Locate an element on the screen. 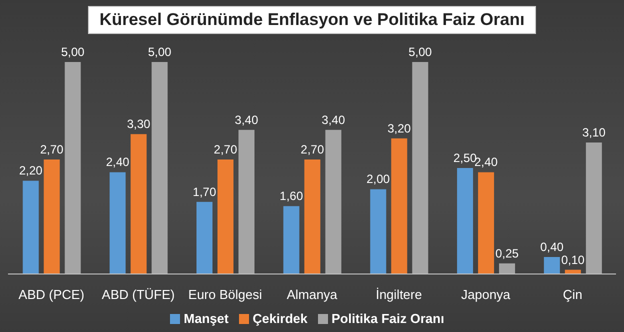 Image resolution: width=624 pixels, height=332 pixels. data-label: 3,30 is located at coordinates (138, 124).